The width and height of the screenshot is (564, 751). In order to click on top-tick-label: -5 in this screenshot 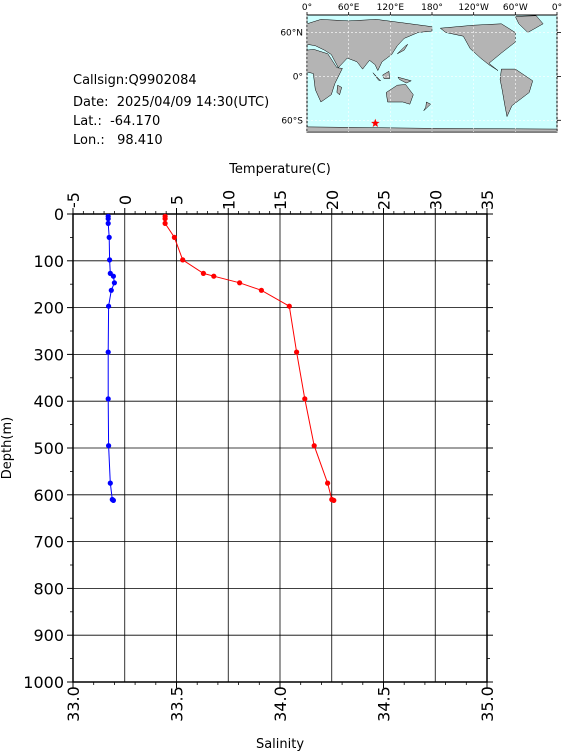, I will do `click(73, 200)`.